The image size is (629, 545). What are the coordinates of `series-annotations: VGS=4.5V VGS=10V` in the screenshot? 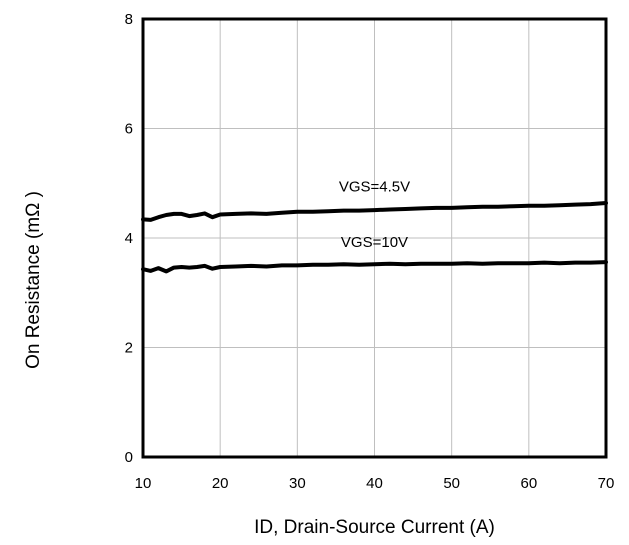 It's located at (374, 214).